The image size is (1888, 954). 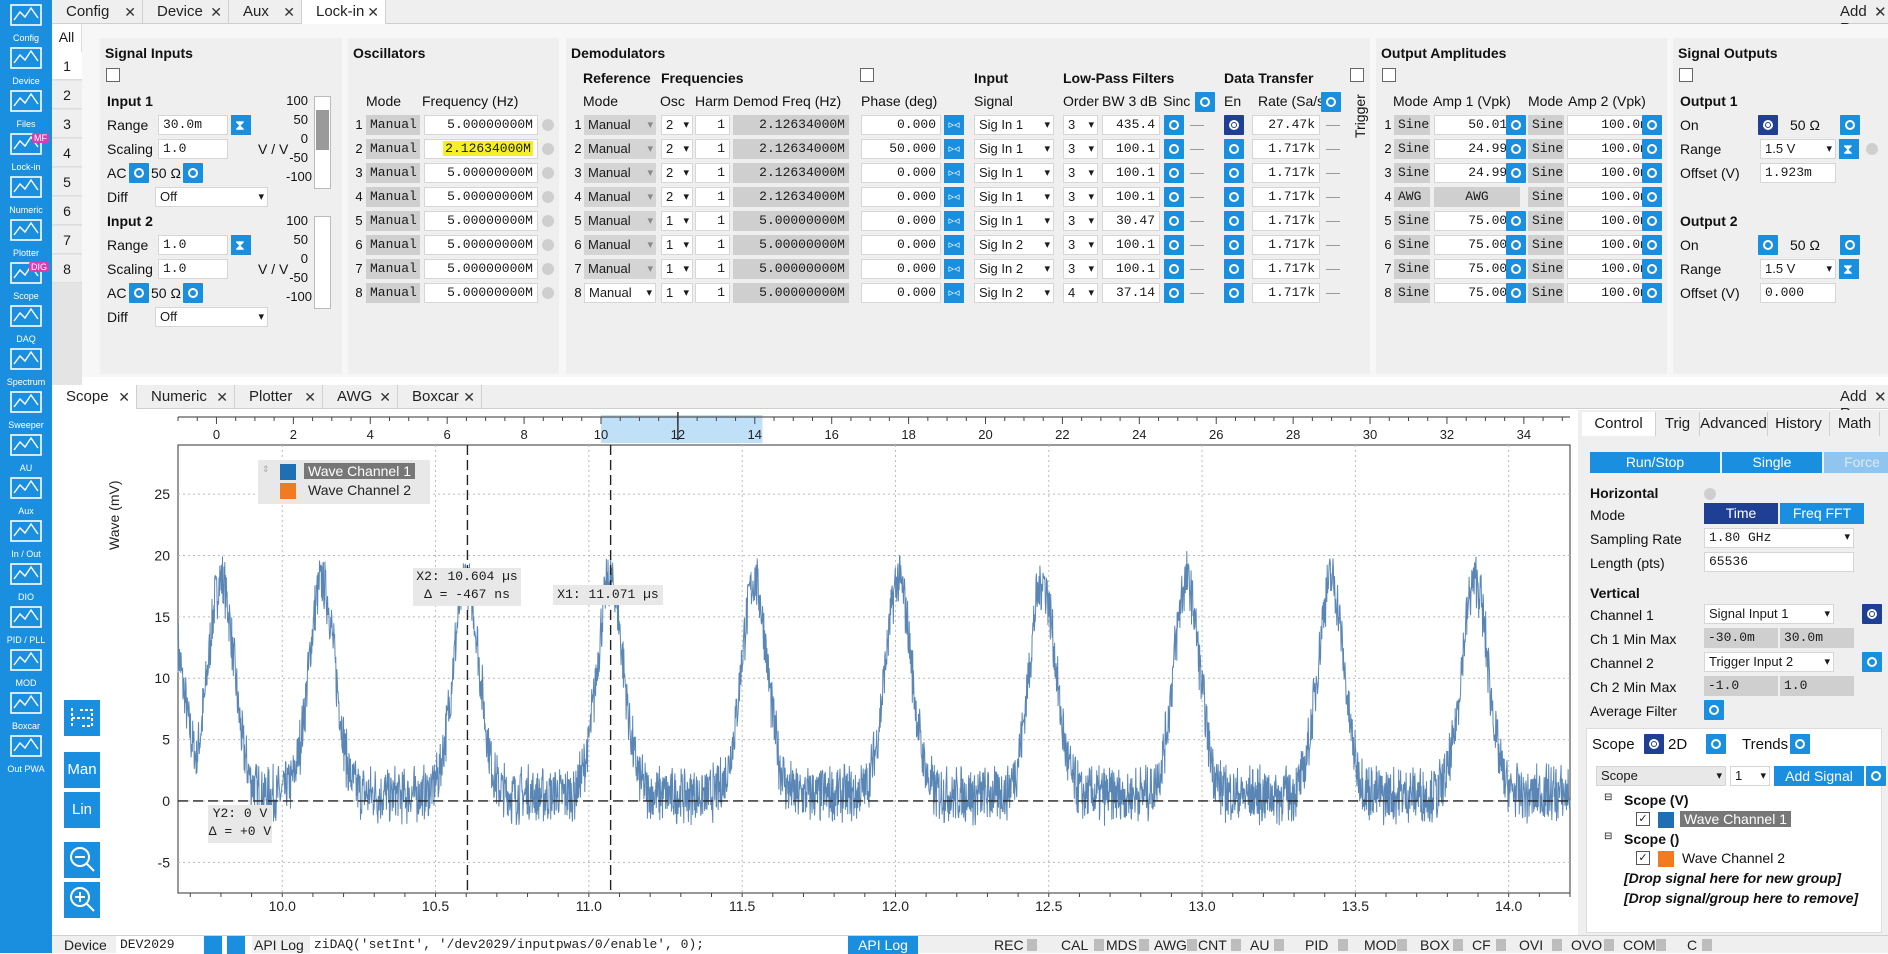 I want to click on length-field: 65536, so click(x=1779, y=562).